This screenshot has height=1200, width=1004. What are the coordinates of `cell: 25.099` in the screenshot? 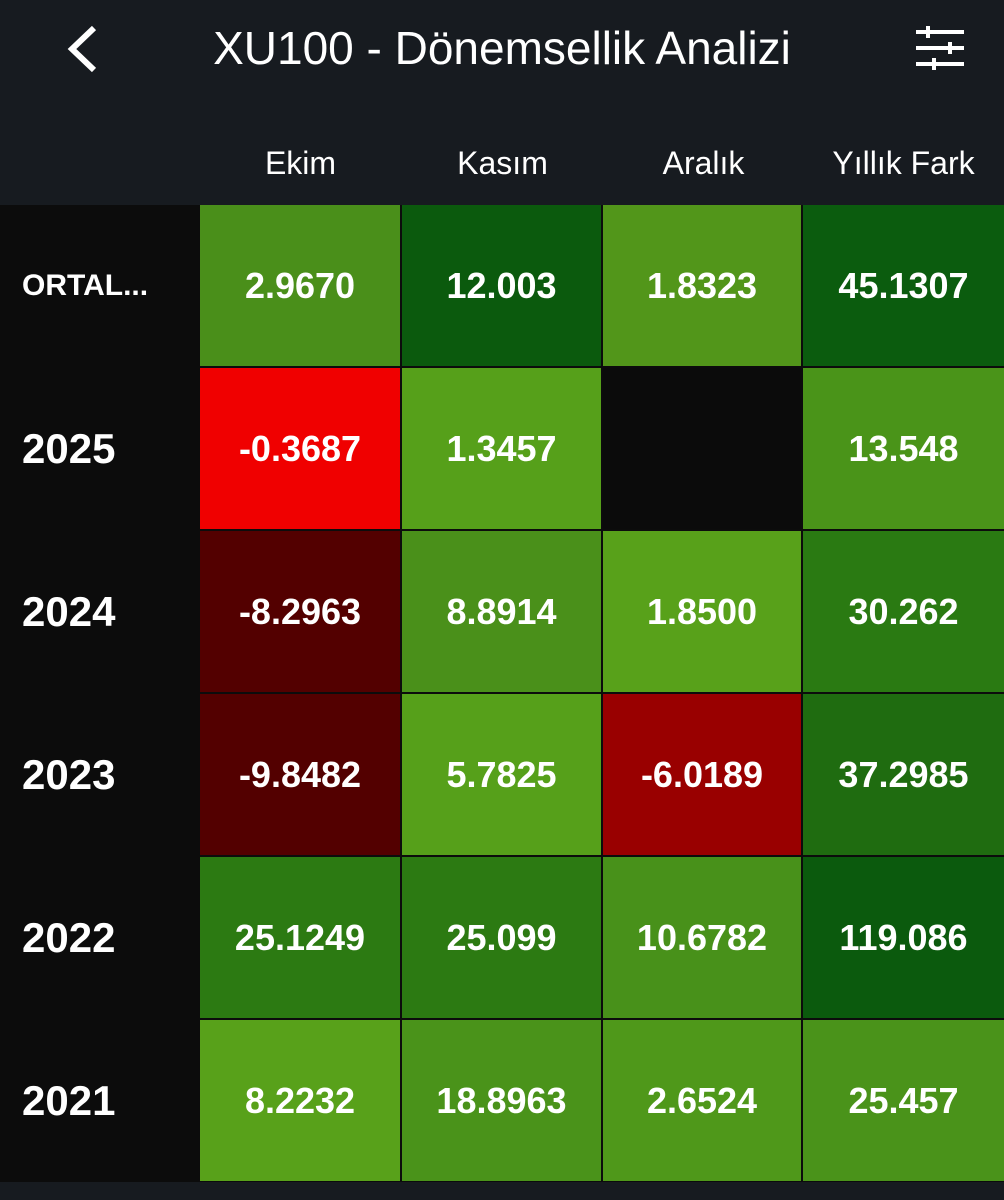 It's located at (501, 937).